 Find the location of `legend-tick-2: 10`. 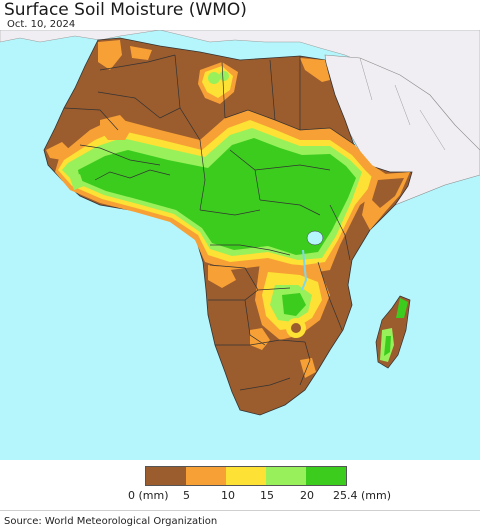

legend-tick-2: 10 is located at coordinates (228, 495).